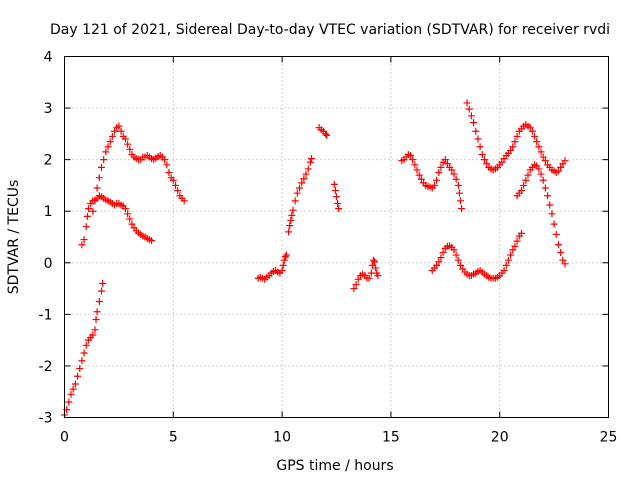 The width and height of the screenshot is (640, 480). What do you see at coordinates (84, 349) in the screenshot?
I see `series-track-rising-early` at bounding box center [84, 349].